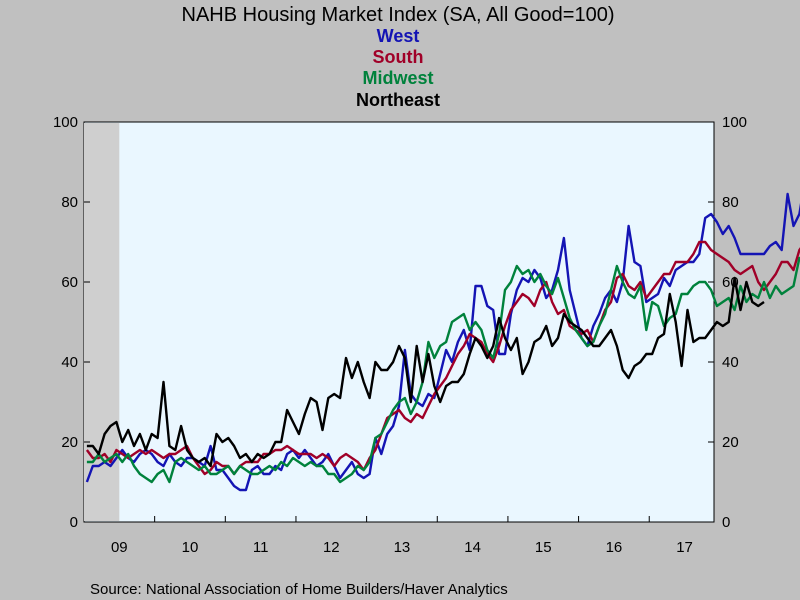 Image resolution: width=800 pixels, height=600 pixels. What do you see at coordinates (261, 547) in the screenshot?
I see `x-tick-label: 11` at bounding box center [261, 547].